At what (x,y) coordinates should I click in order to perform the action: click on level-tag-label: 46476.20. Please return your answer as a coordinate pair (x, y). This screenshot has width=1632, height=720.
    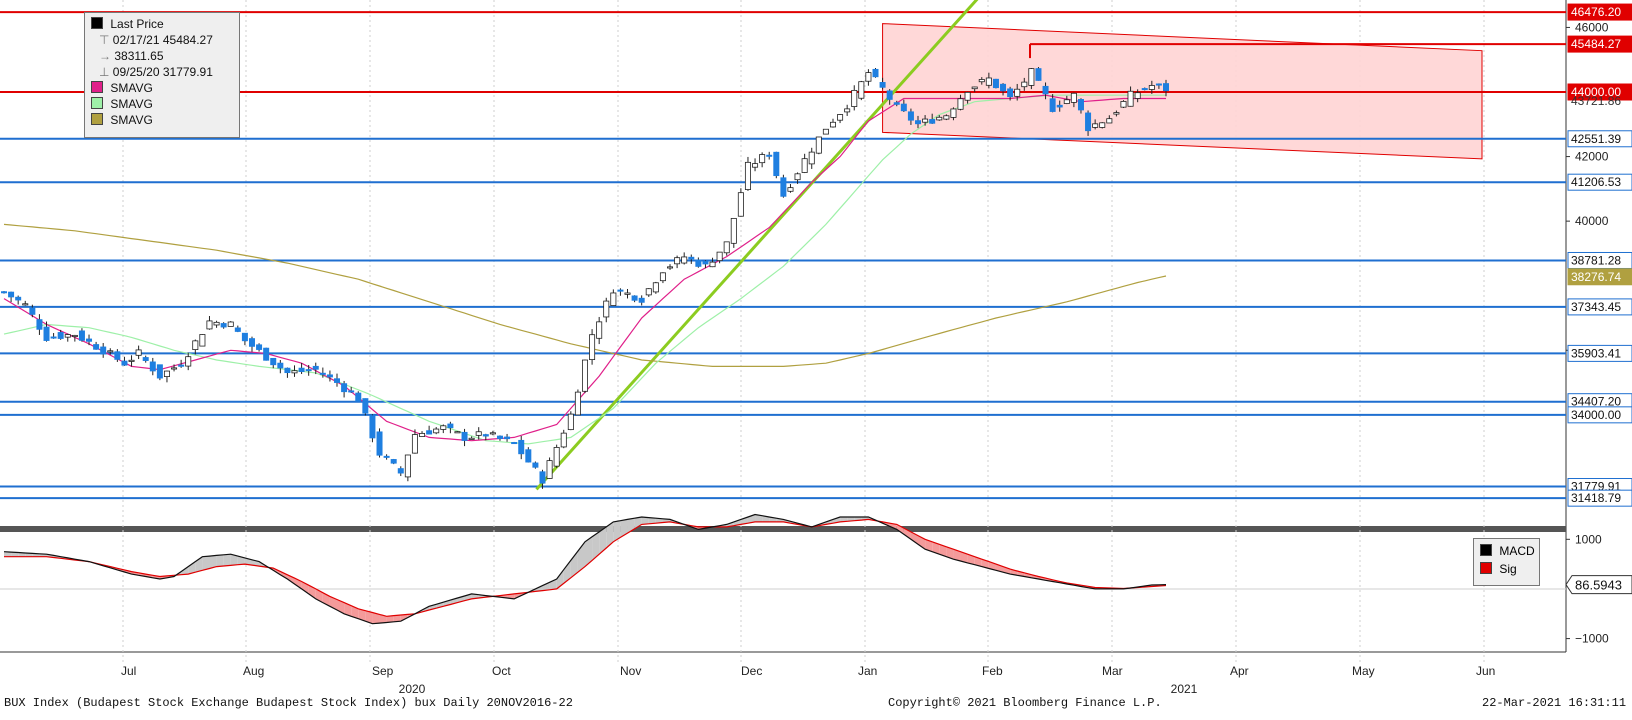
    Looking at the image, I should click on (1596, 12).